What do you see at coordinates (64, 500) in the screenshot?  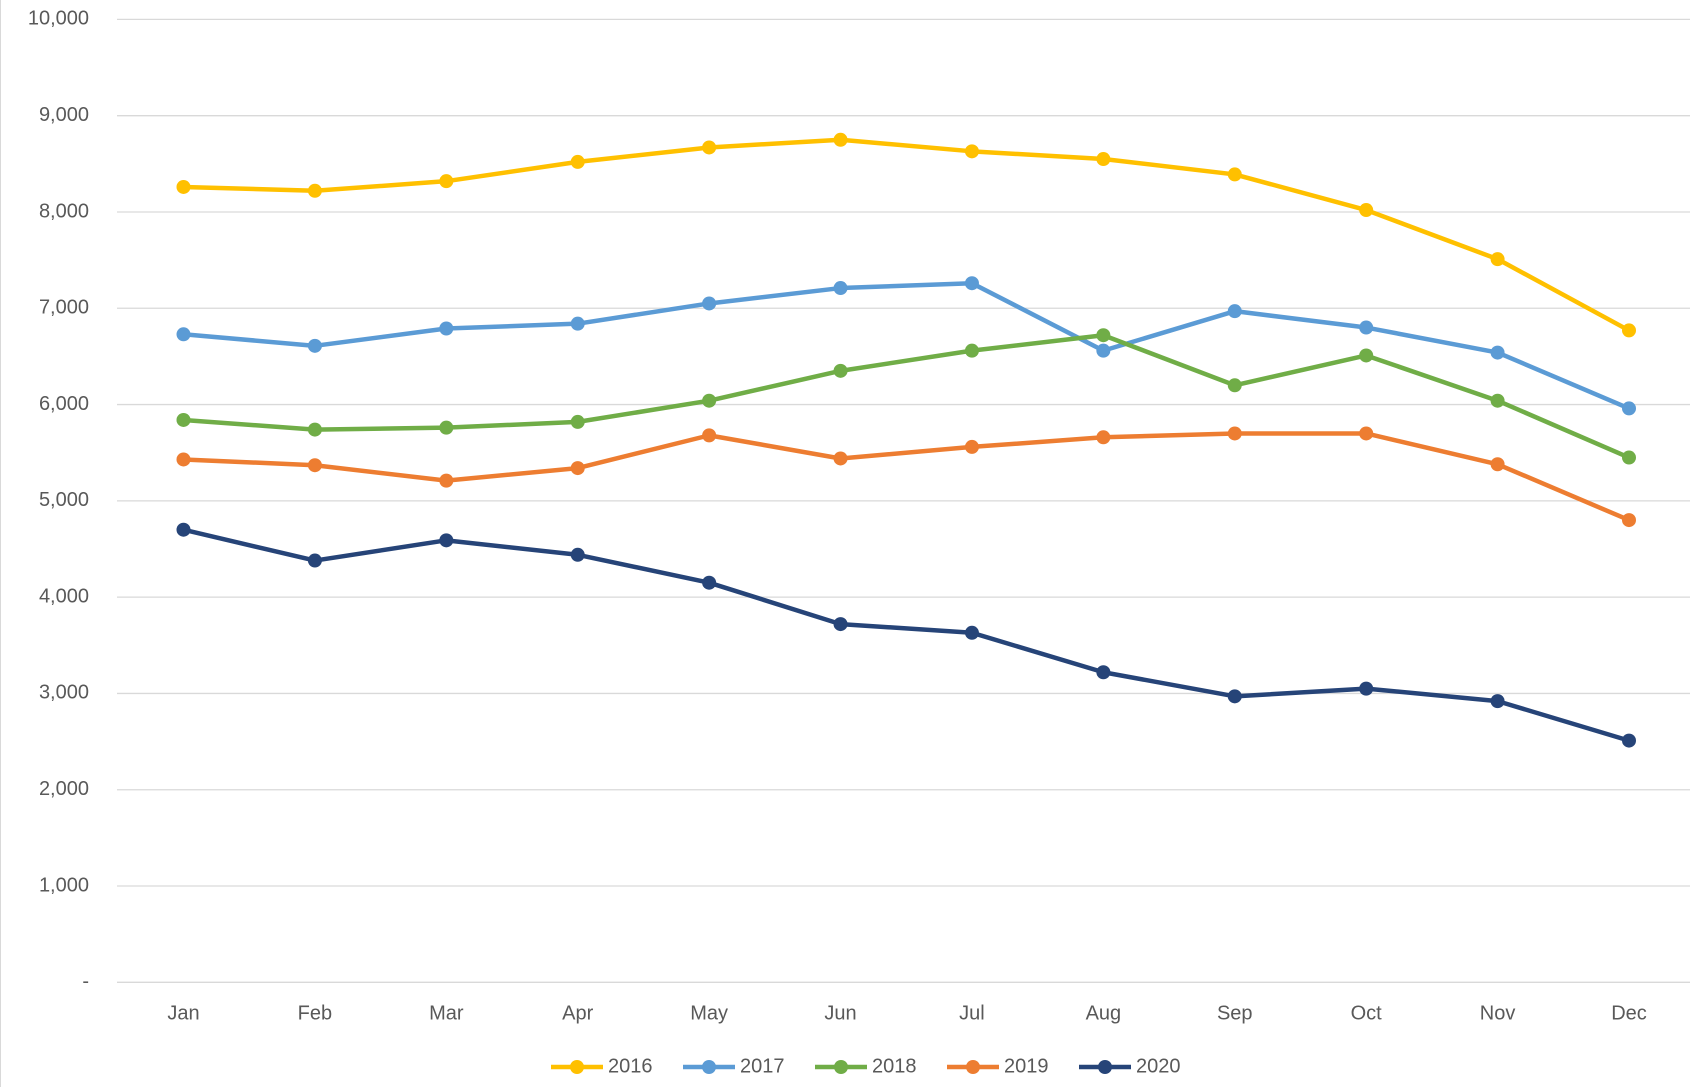 I see `y-tick-label: 5,000` at bounding box center [64, 500].